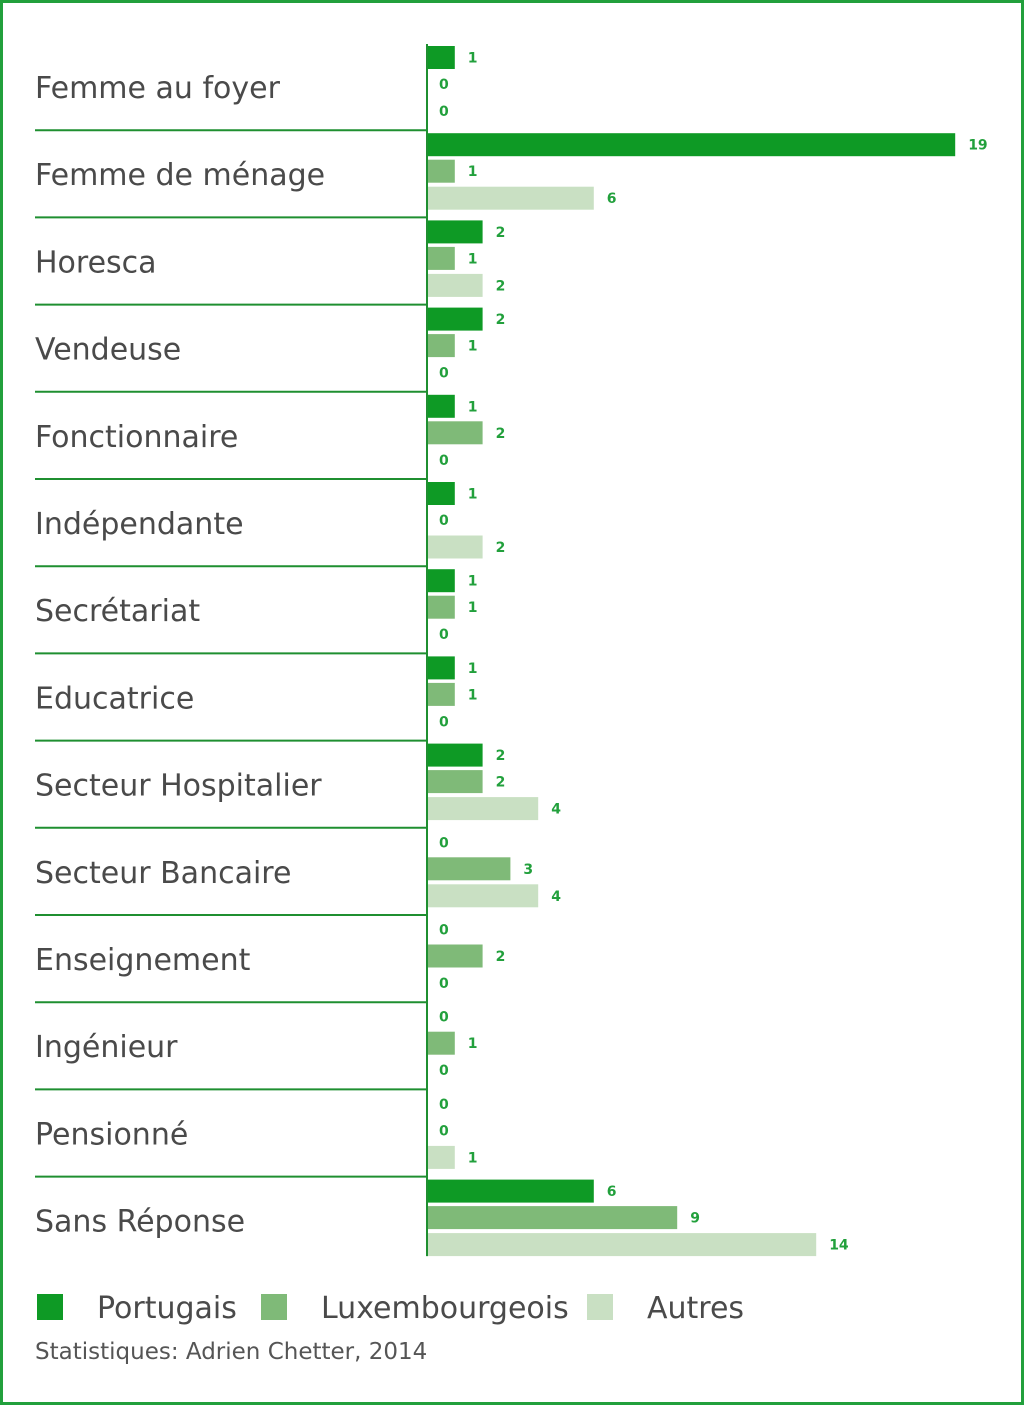 Image resolution: width=1024 pixels, height=1408 pixels. What do you see at coordinates (106, 1047) in the screenshot?
I see `category-label: Ingénieur` at bounding box center [106, 1047].